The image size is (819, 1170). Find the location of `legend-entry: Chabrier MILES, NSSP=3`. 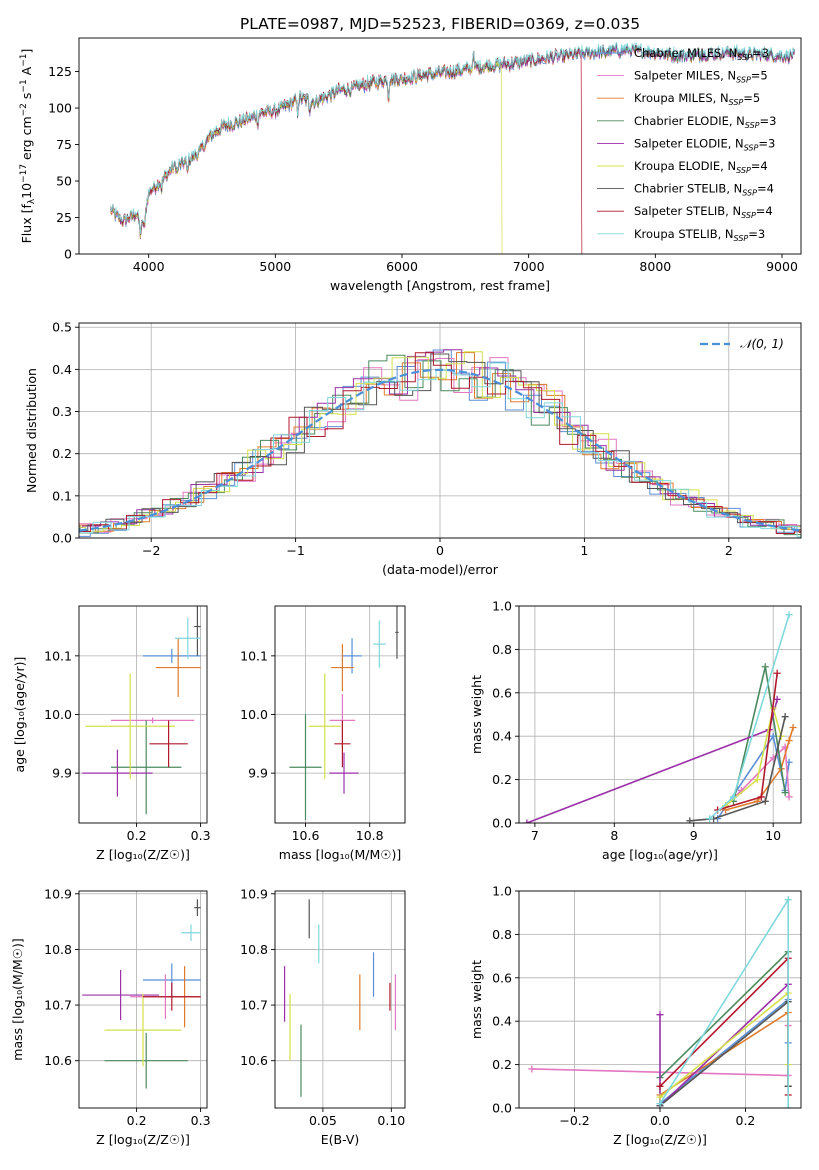

legend-entry: Chabrier MILES, NSSP=3 is located at coordinates (701, 54).